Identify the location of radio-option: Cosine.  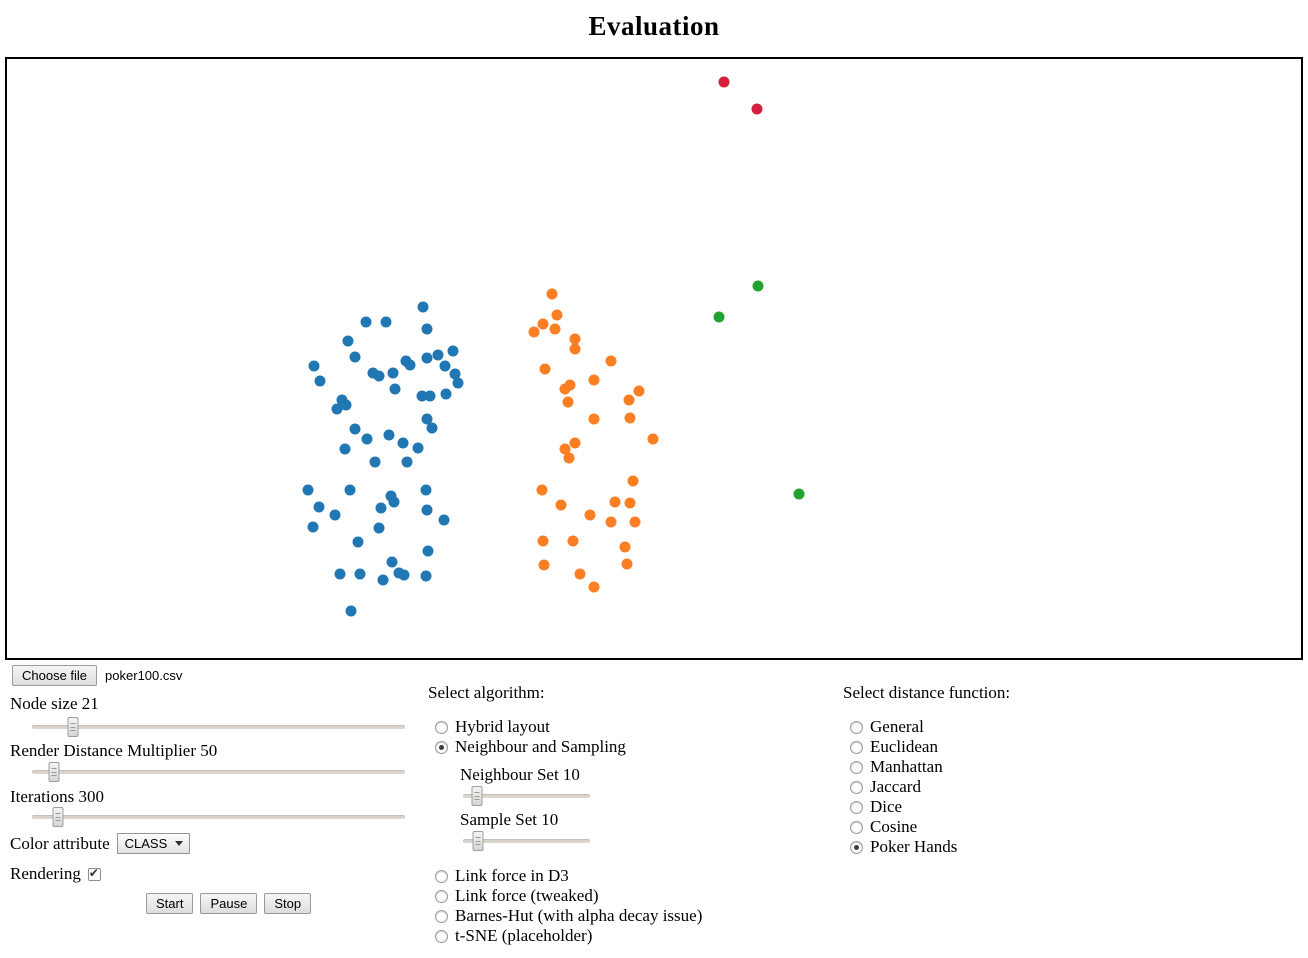
(903, 827).